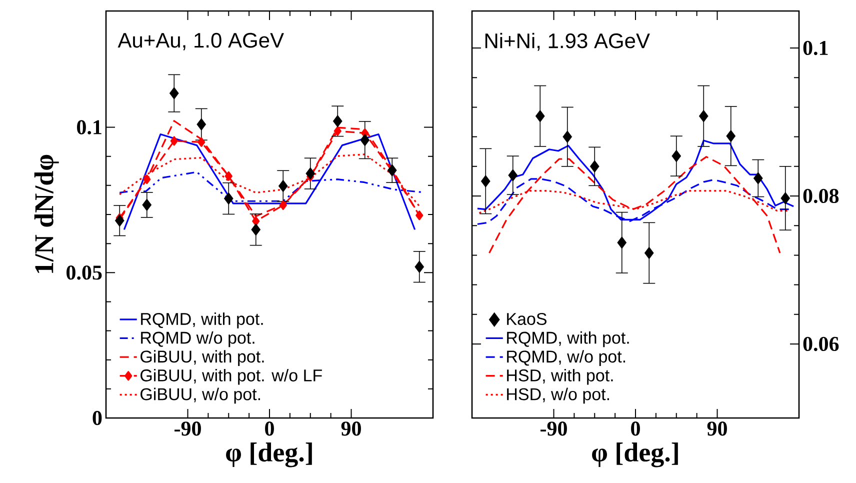 Image resolution: width=856 pixels, height=483 pixels. What do you see at coordinates (46, 213) in the screenshot?
I see `y-axis-title: 1/N dN/dφ` at bounding box center [46, 213].